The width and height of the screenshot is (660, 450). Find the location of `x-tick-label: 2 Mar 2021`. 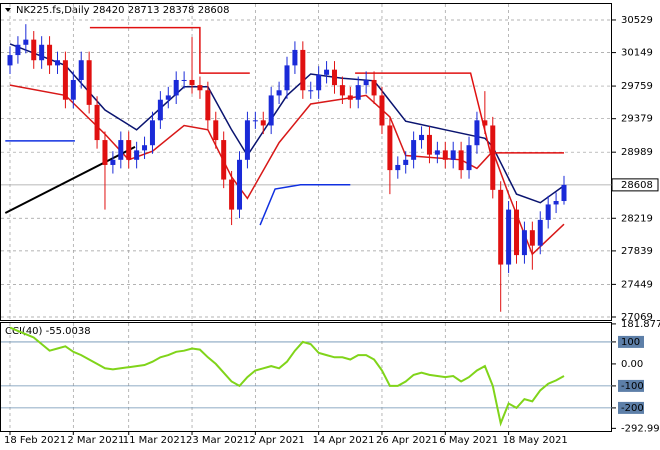

x-tick-label: 2 Mar 2021 is located at coordinates (95, 440).